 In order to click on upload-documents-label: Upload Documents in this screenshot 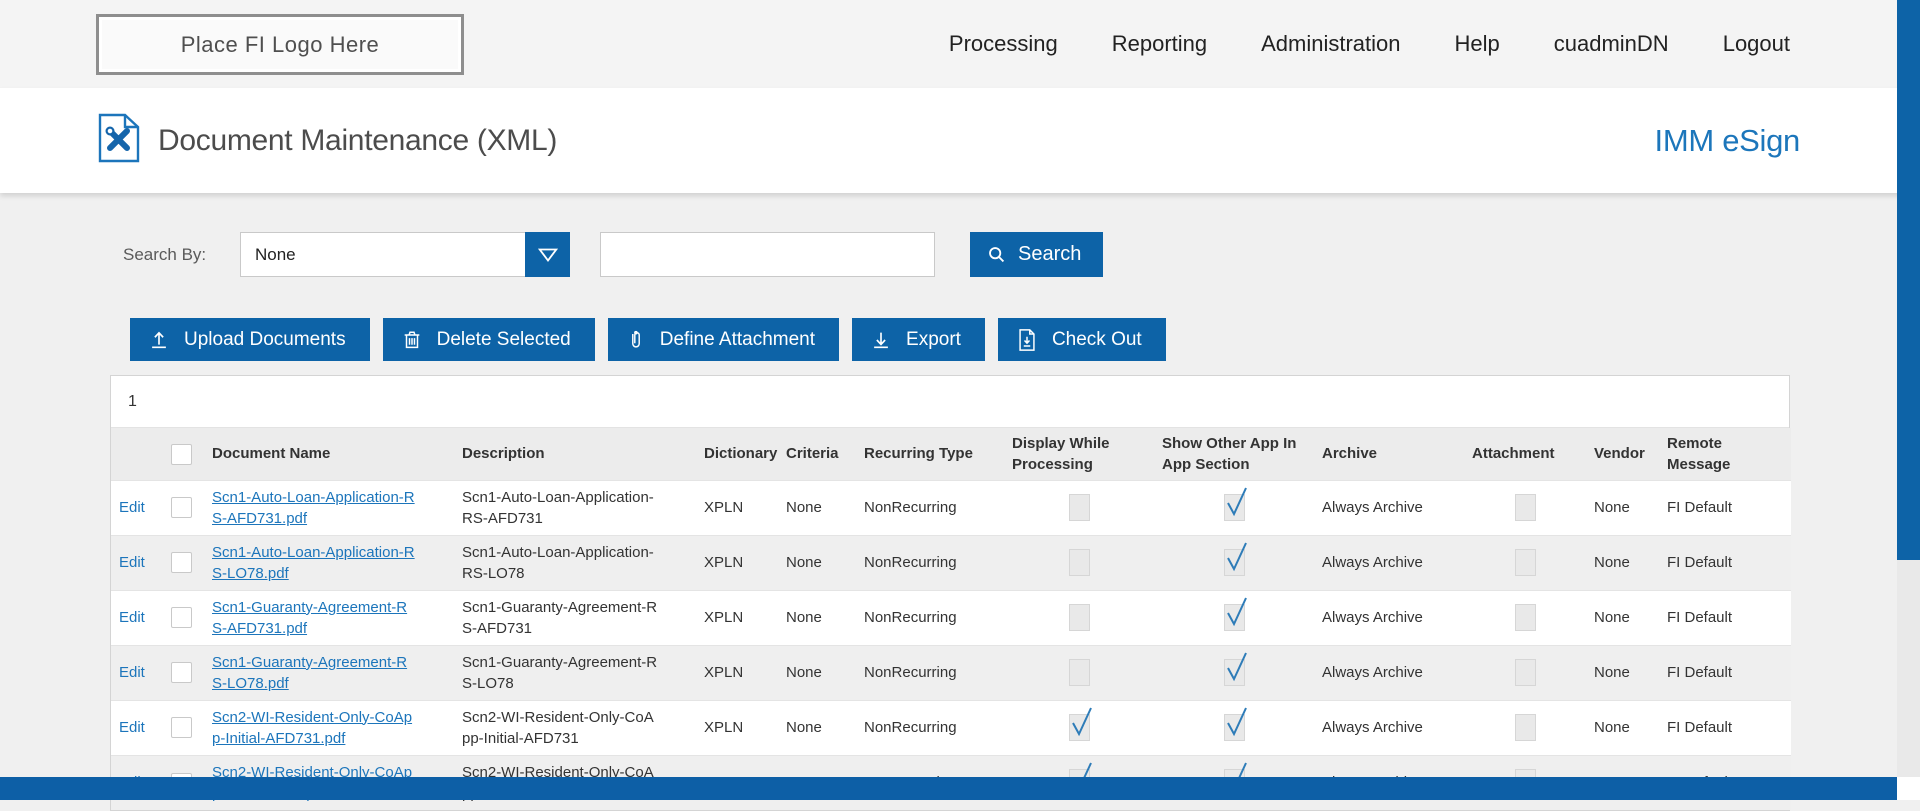, I will do `click(265, 339)`.